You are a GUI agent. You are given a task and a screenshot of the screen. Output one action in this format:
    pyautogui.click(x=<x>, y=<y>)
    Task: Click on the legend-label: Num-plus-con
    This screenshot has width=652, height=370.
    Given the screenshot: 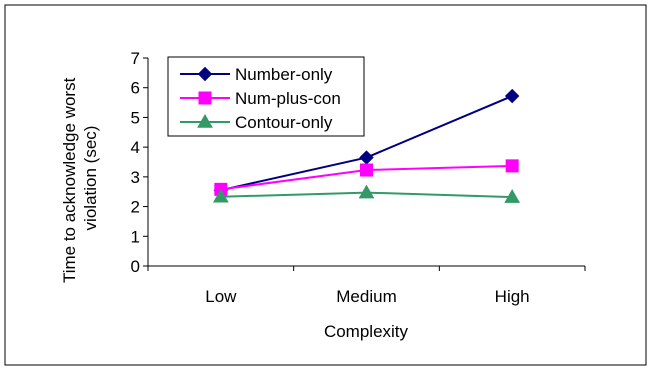 What is the action you would take?
    pyautogui.click(x=288, y=98)
    